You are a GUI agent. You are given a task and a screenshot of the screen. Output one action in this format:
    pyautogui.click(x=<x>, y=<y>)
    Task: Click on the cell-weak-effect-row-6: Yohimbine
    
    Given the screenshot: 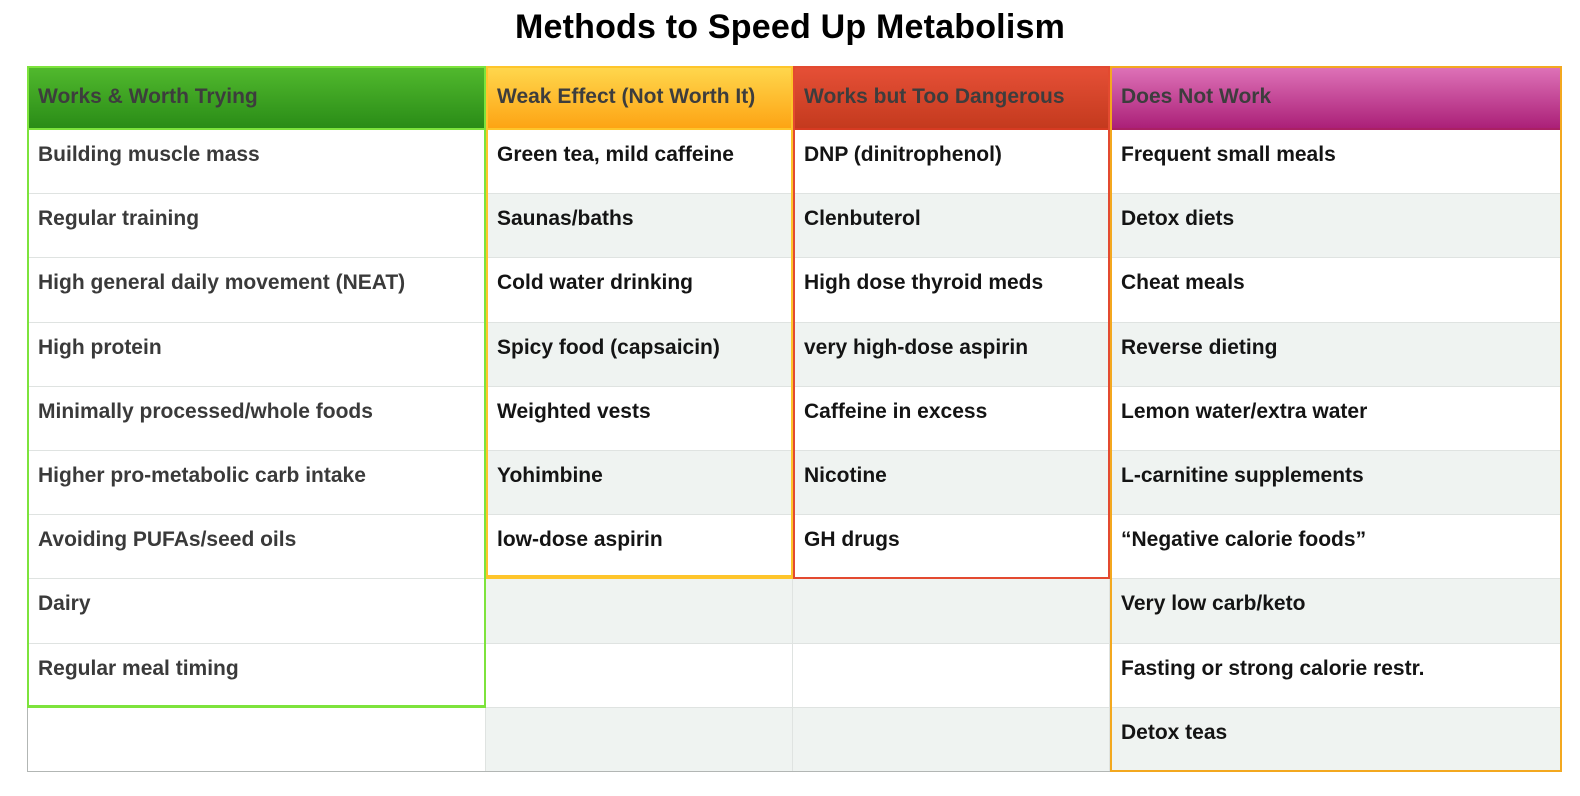 What is the action you would take?
    pyautogui.click(x=639, y=483)
    